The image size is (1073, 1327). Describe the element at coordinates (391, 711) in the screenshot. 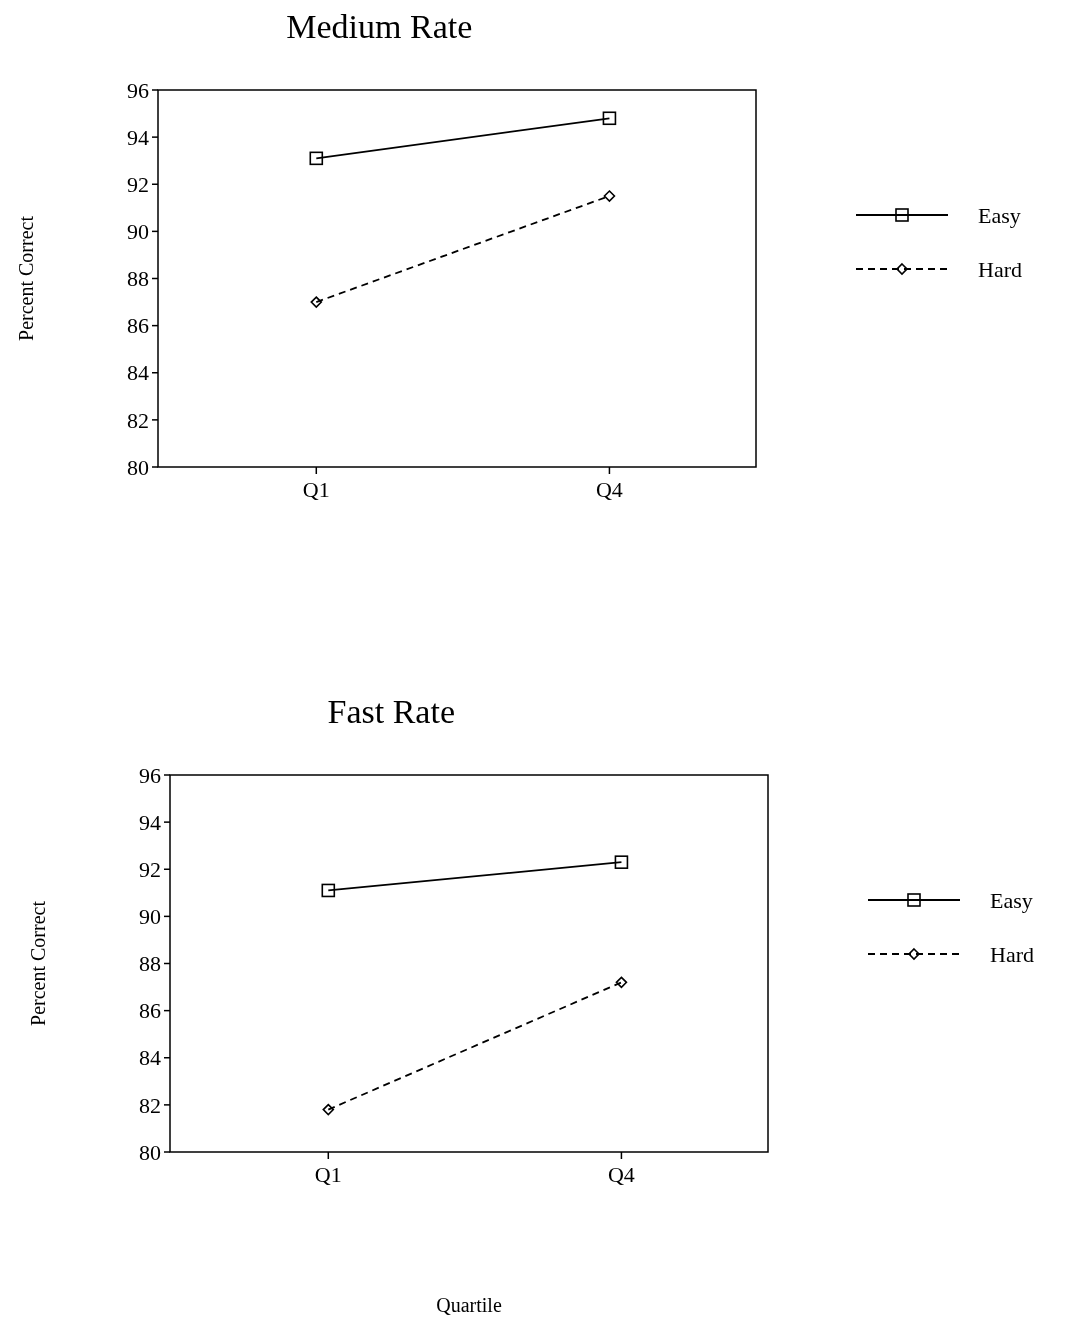

I see `chart-title: Fast Rate` at that location.